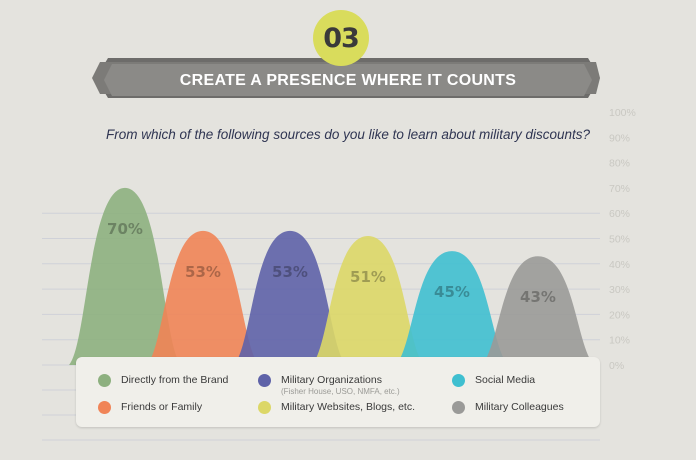  I want to click on y-axis-ticks: 0% 10% 20% 30% 40% 50% 60% 70% 80% 90% 100%, so click(622, 239).